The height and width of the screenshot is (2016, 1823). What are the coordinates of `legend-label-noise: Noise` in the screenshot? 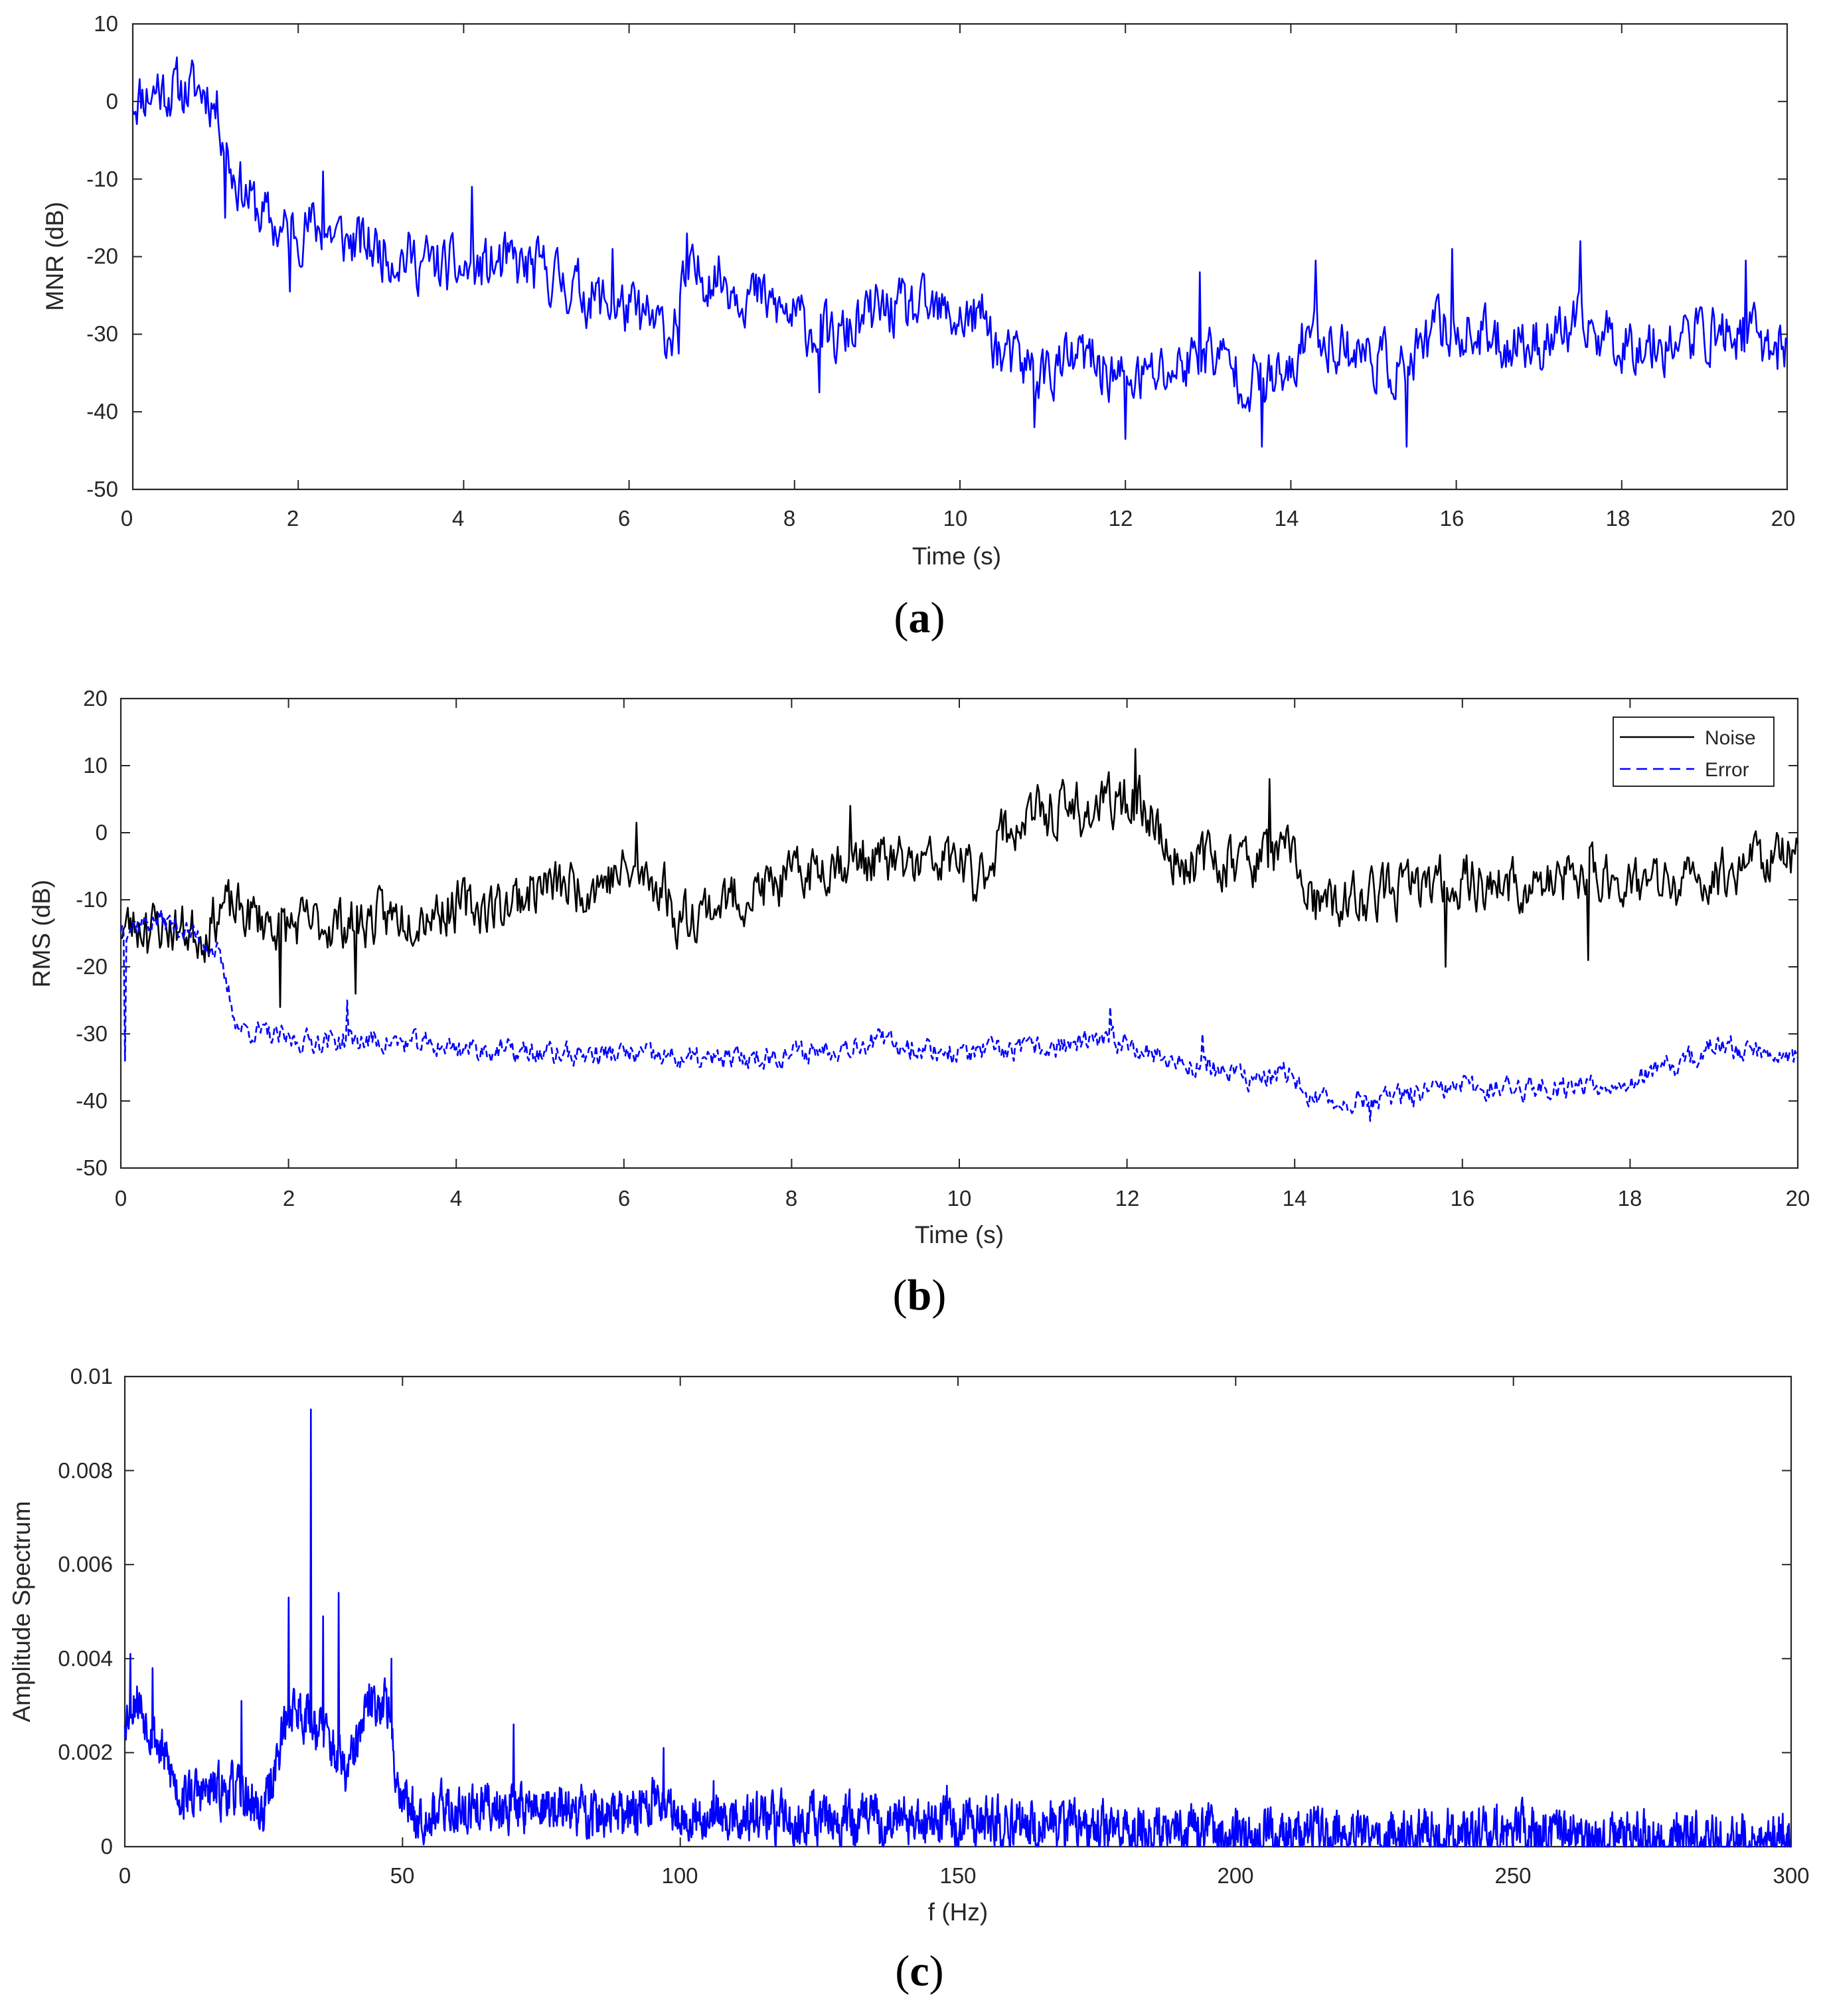 It's located at (1730, 738).